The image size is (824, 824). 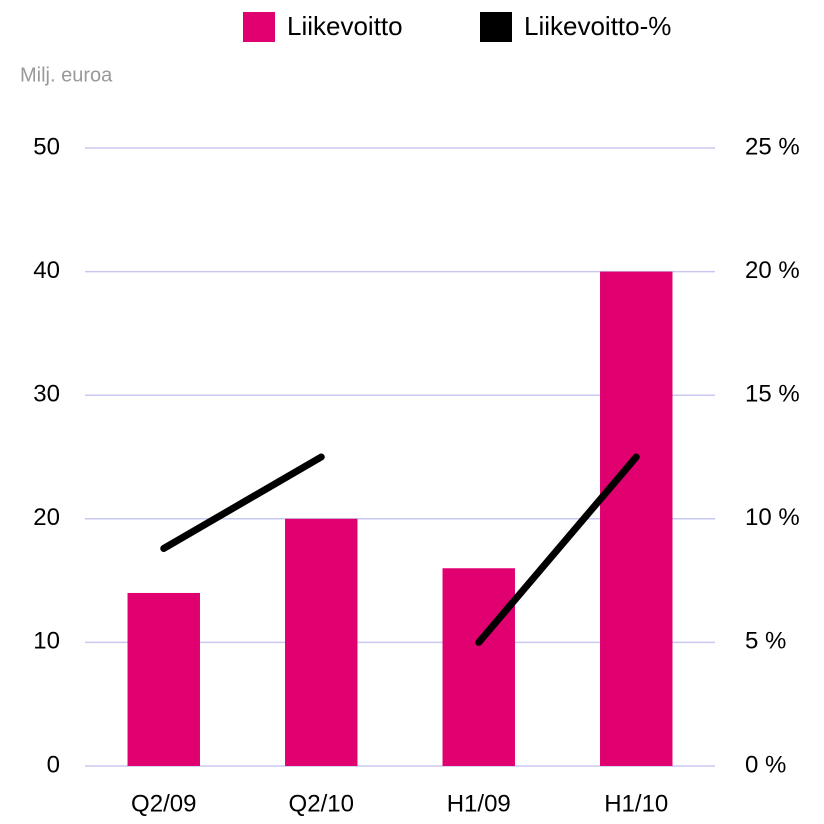 I want to click on x-tick-label: Q2/10, so click(x=321, y=803).